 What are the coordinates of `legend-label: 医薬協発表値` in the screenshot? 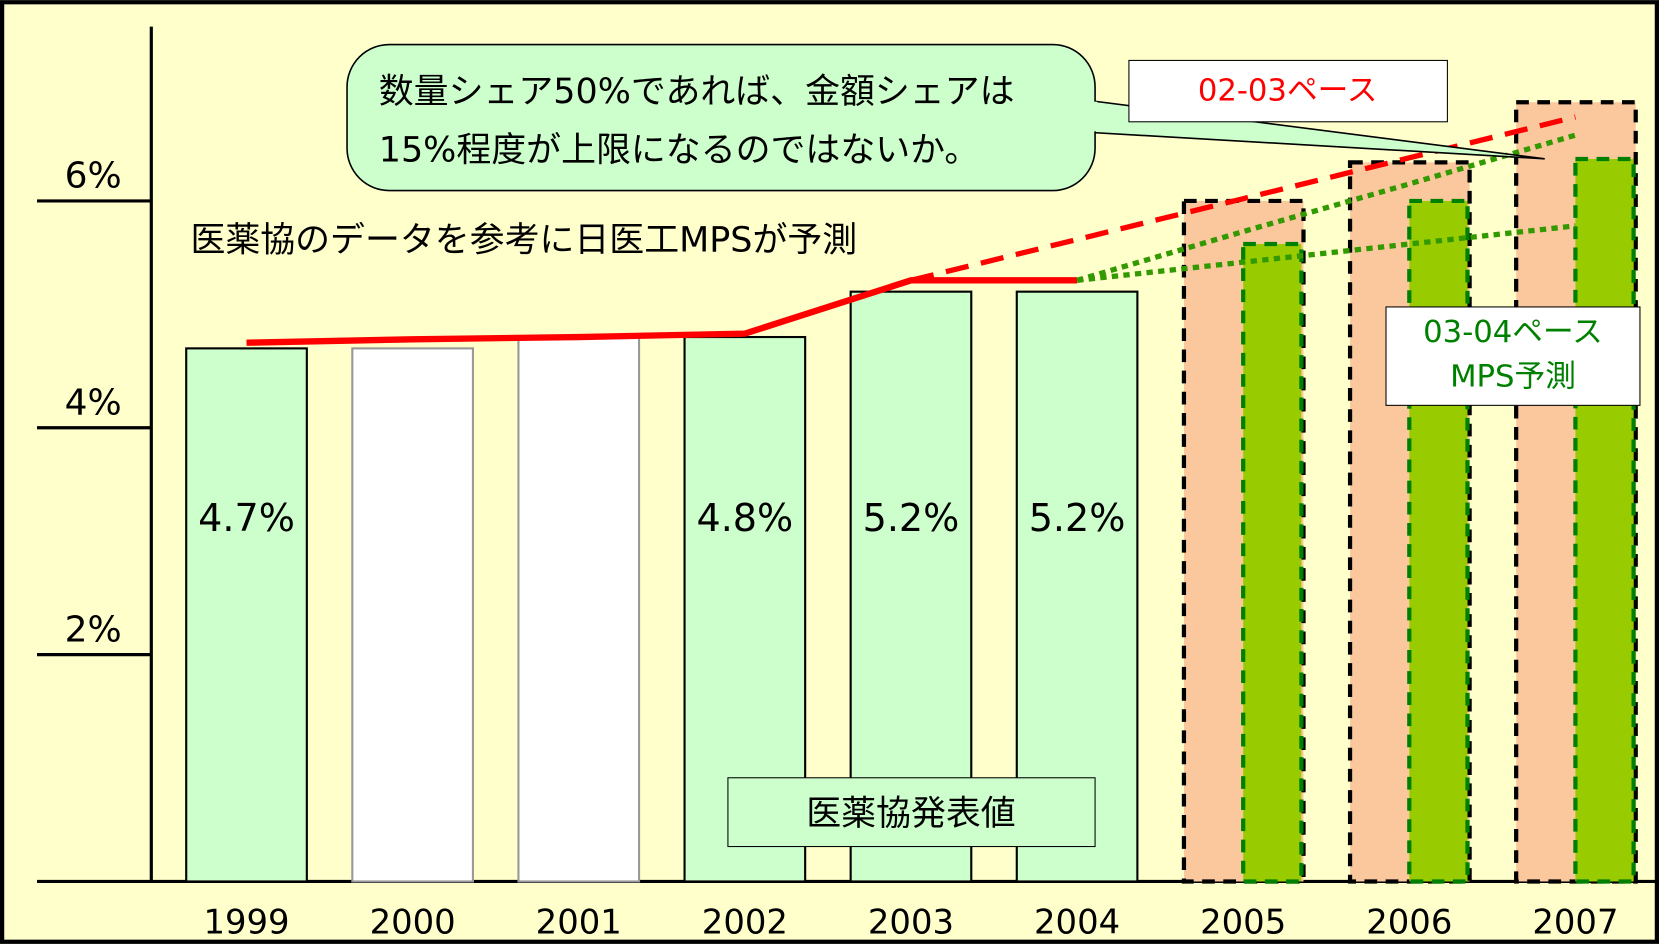 It's located at (910, 814).